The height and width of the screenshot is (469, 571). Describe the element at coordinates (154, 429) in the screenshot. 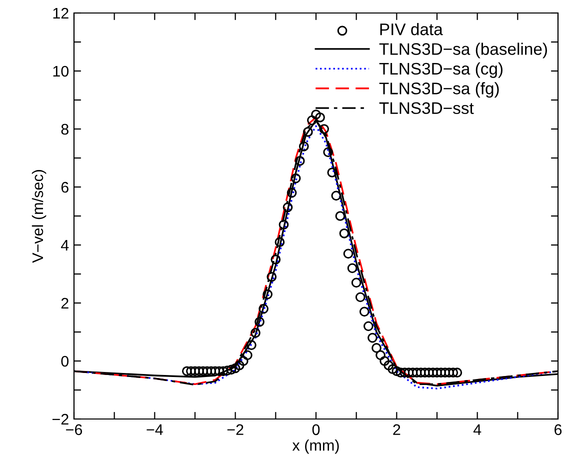

I see `x-tick-label: −4` at that location.